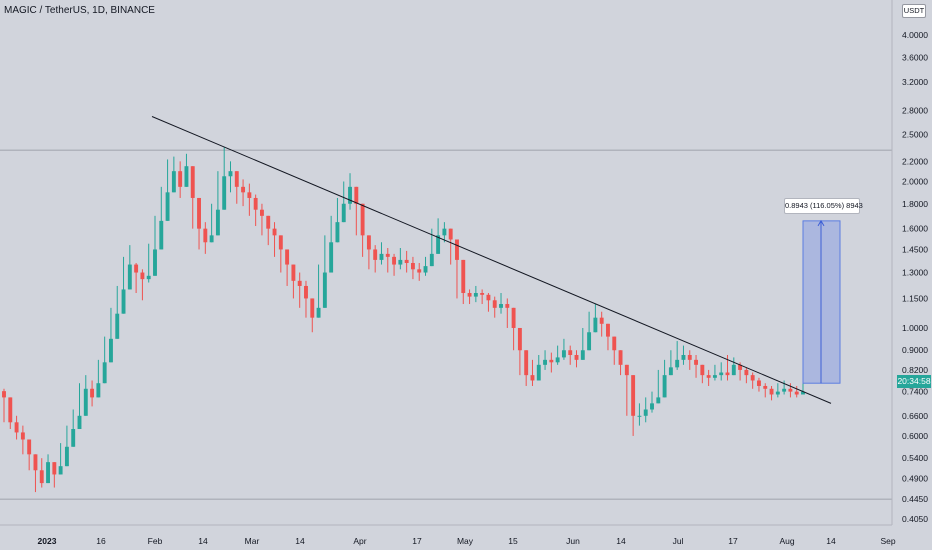 The image size is (932, 550). What do you see at coordinates (915, 519) in the screenshot?
I see `y-tick-label: 0.4050` at bounding box center [915, 519].